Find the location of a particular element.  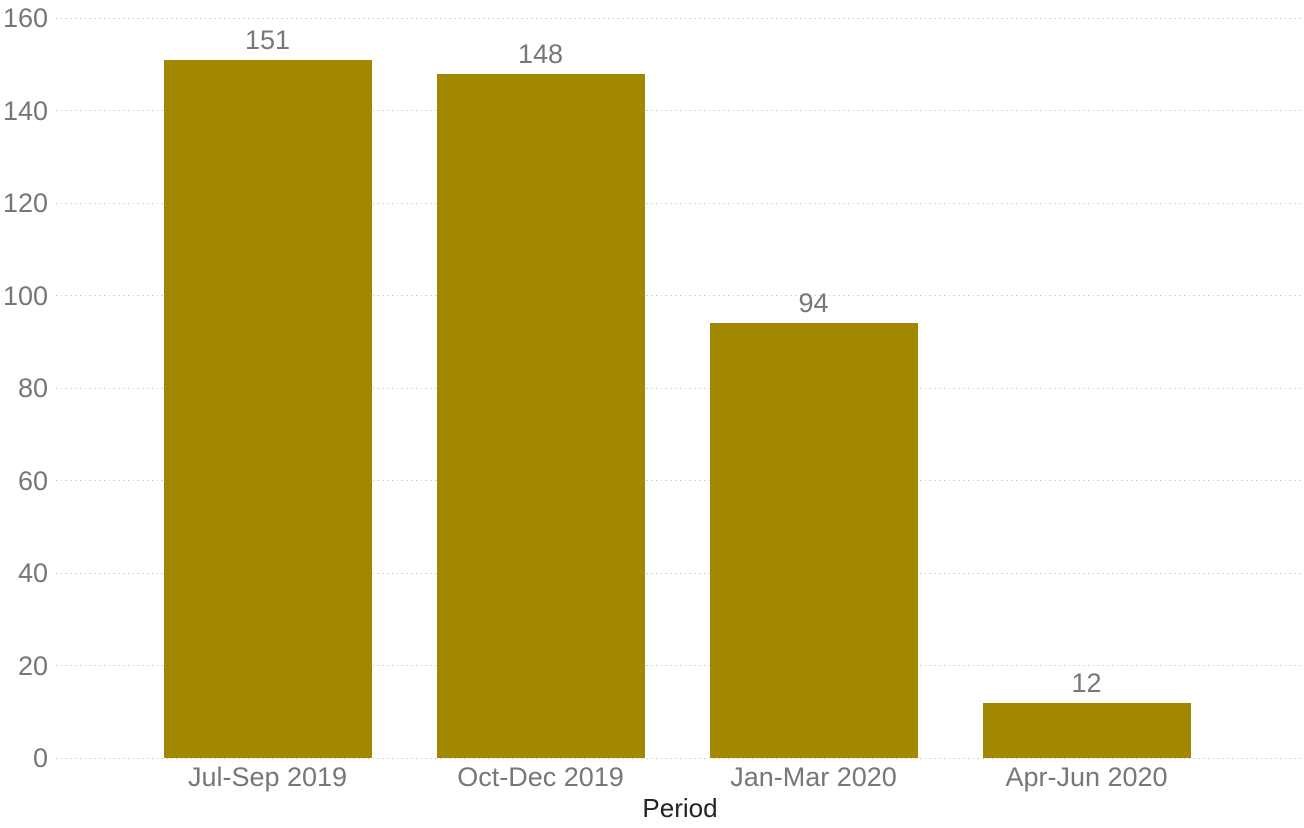

bar-value-label: 94 is located at coordinates (813, 303).